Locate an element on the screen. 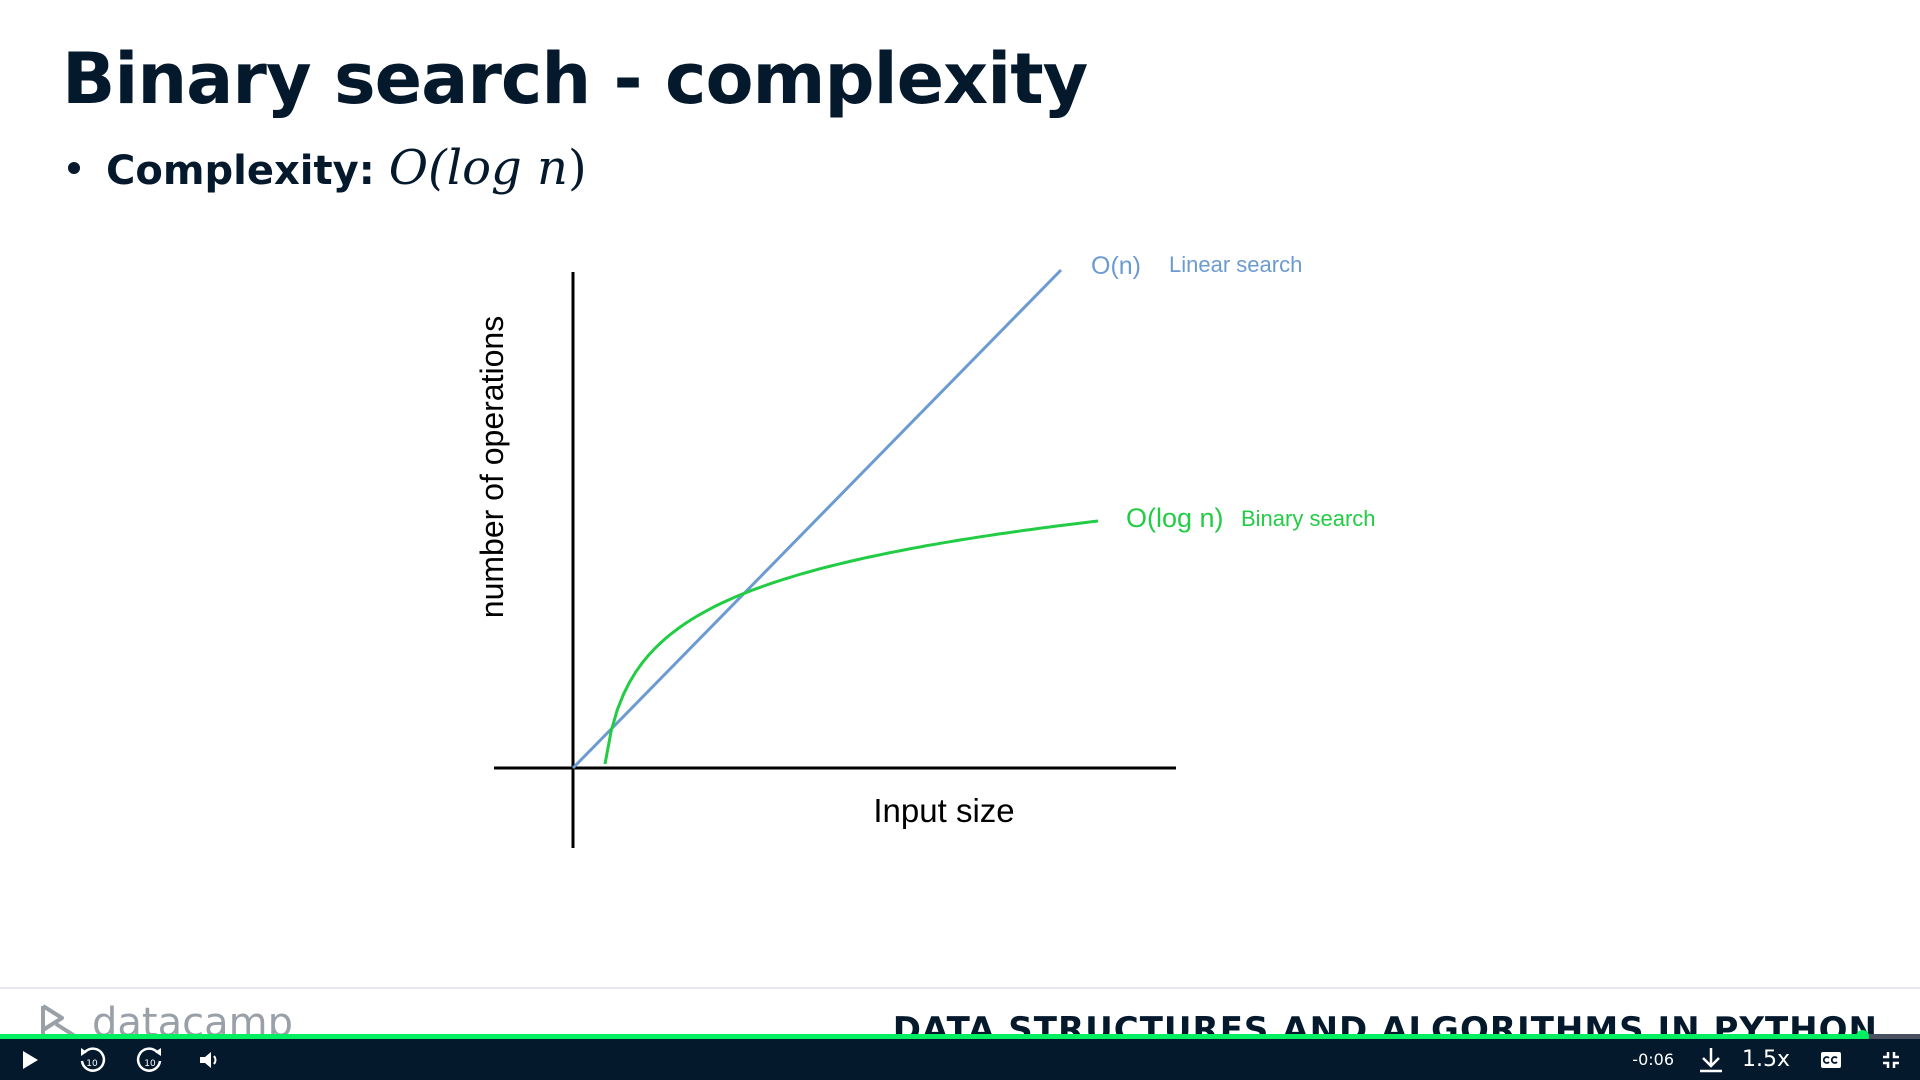 The height and width of the screenshot is (1080, 1920). captions-button is located at coordinates (1831, 1059).